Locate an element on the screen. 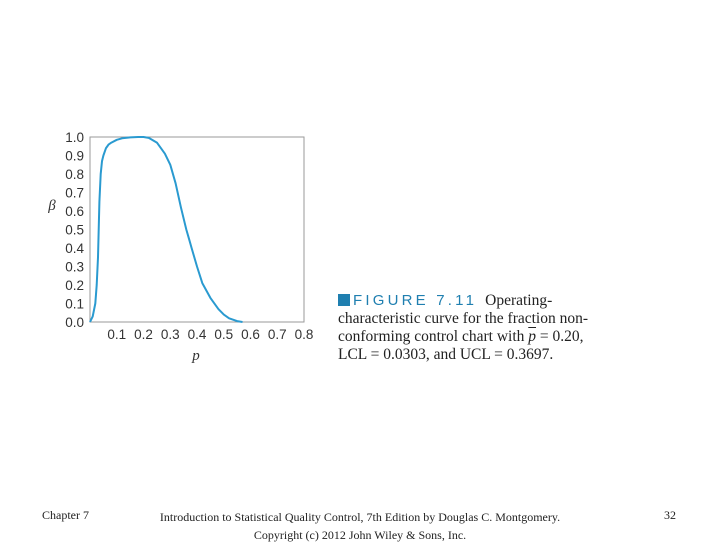 The height and width of the screenshot is (544, 720). y-tick-label: 0.0 is located at coordinates (74, 322).